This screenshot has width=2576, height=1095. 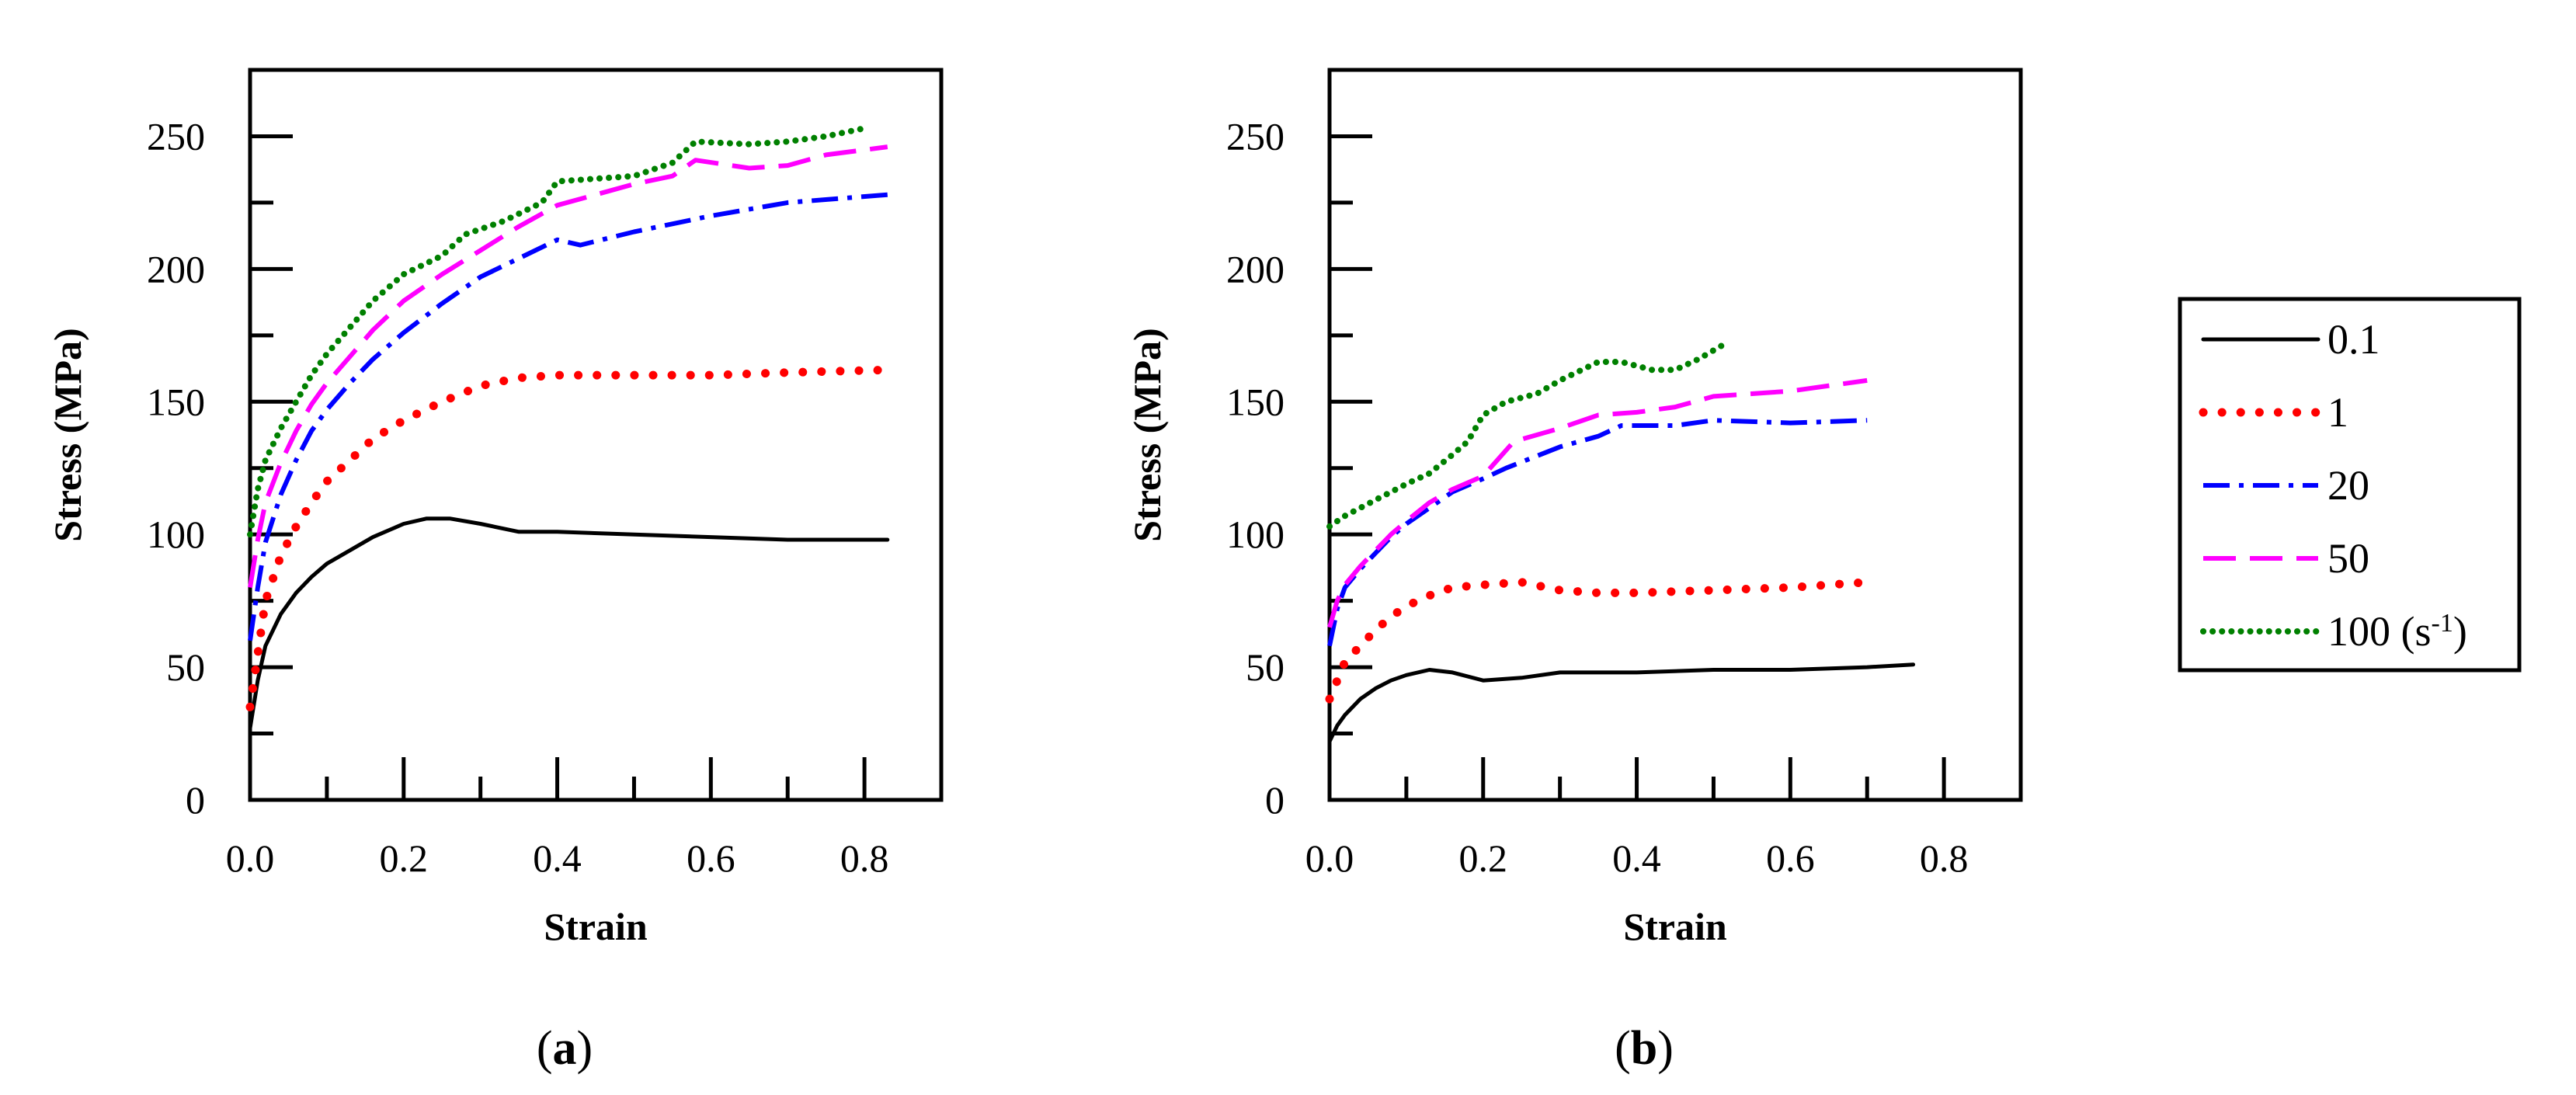 What do you see at coordinates (2397, 631) in the screenshot?
I see `legend-label: 100 (s-1)` at bounding box center [2397, 631].